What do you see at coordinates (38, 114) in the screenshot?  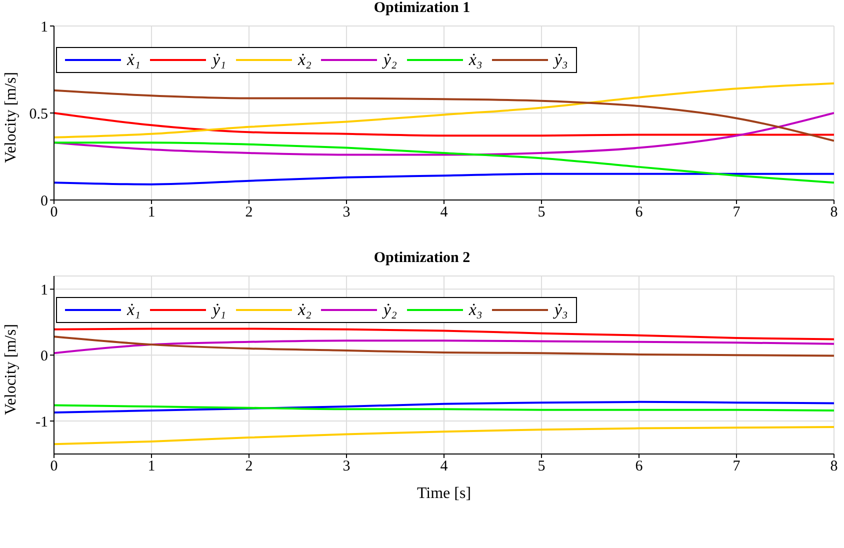 I see `y-tick-label: 0.5` at bounding box center [38, 114].